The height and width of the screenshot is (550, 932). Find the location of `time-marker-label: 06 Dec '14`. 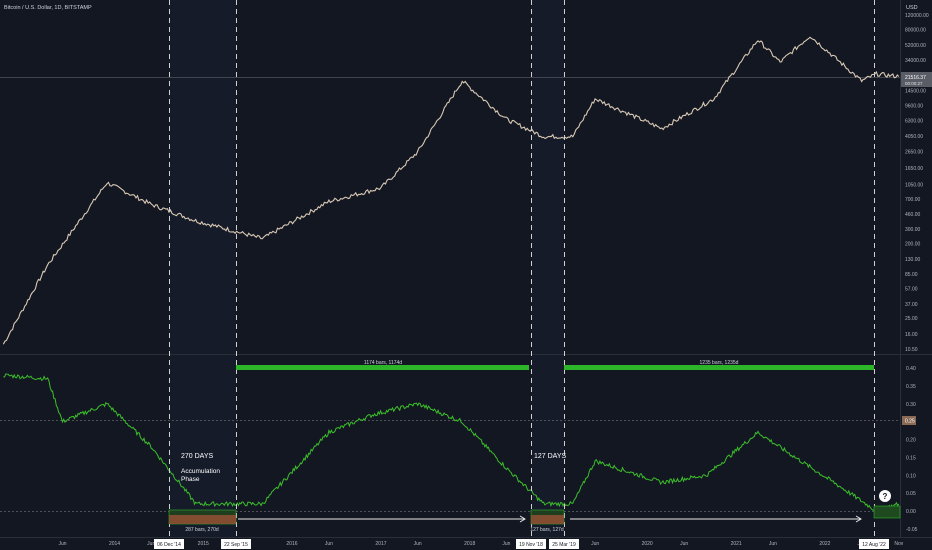

time-marker-label: 06 Dec '14 is located at coordinates (169, 545).